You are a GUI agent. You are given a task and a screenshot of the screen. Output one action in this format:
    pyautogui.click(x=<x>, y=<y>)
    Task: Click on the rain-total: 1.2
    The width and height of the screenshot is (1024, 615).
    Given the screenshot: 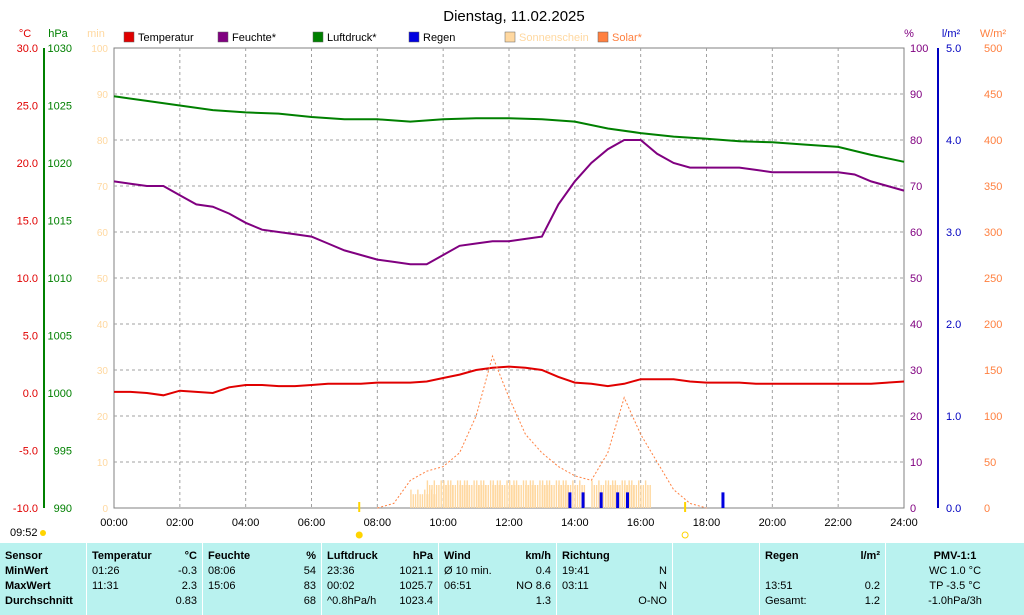 What is the action you would take?
    pyautogui.click(x=872, y=601)
    